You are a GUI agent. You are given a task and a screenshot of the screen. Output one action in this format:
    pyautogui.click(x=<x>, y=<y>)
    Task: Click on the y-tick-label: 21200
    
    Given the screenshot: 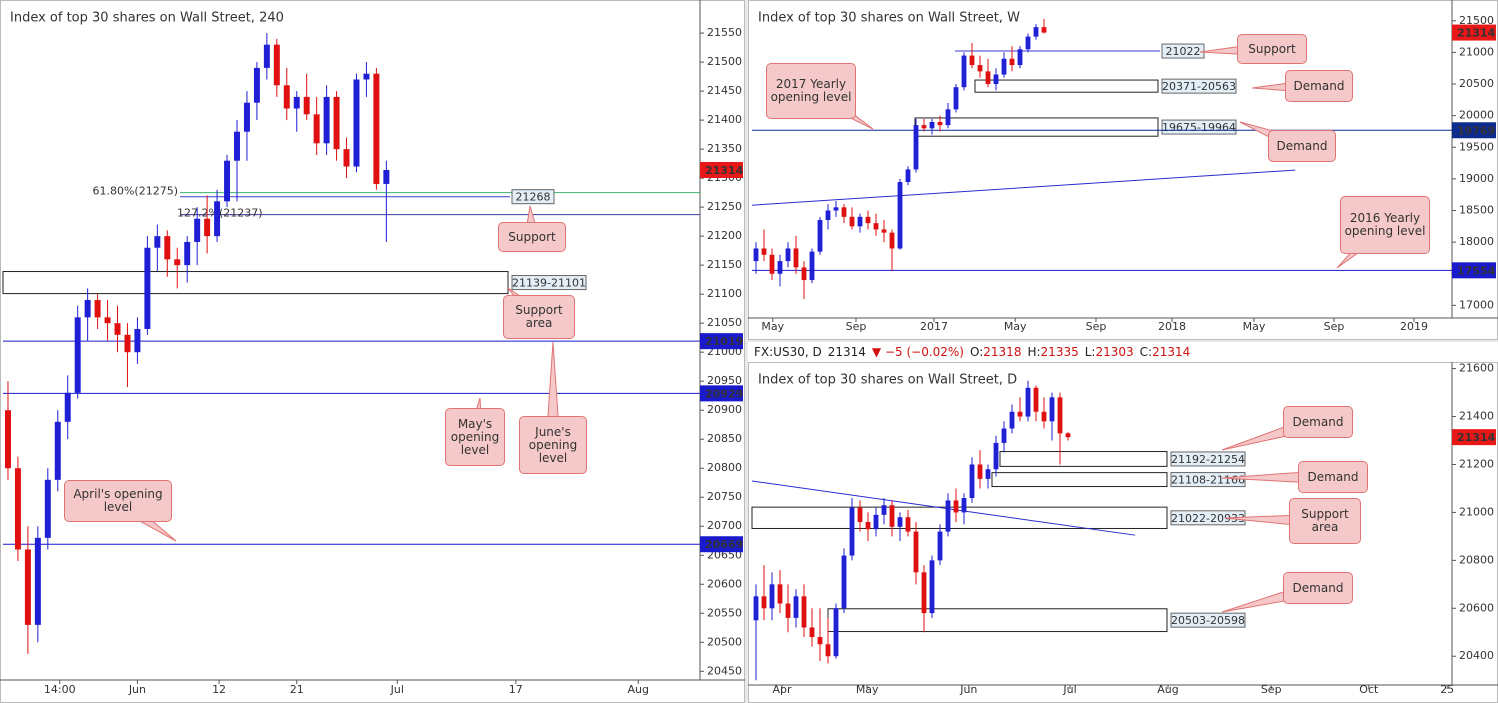 What is the action you would take?
    pyautogui.click(x=1476, y=463)
    